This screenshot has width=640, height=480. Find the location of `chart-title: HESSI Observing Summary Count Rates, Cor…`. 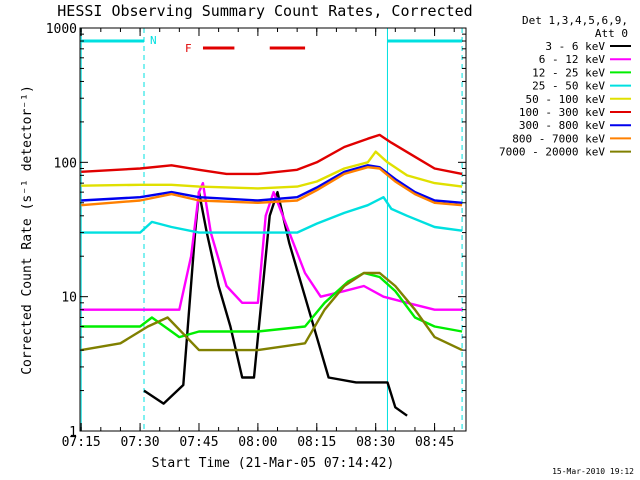

chart-title: HESSI Observing Summary Count Rates, Cor… is located at coordinates (264, 11).